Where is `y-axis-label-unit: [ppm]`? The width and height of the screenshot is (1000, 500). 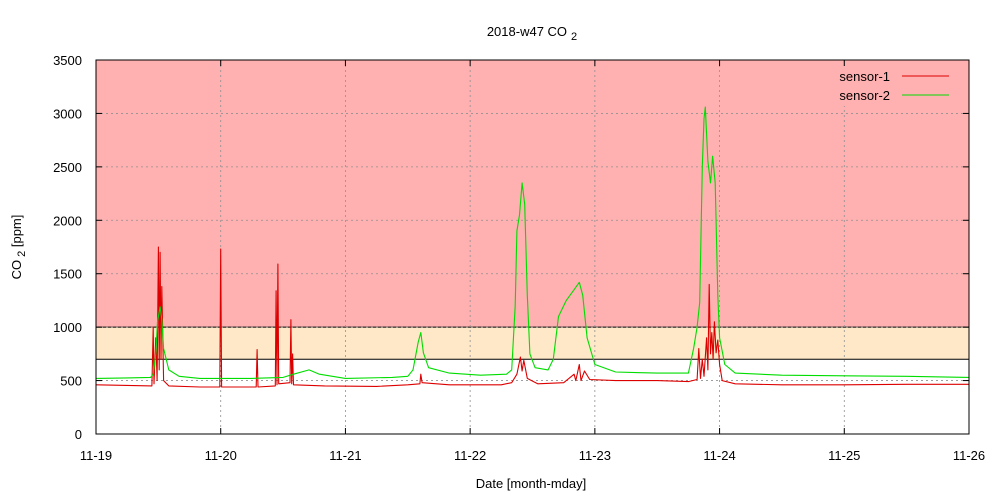
y-axis-label-unit: [ppm] is located at coordinates (16, 233).